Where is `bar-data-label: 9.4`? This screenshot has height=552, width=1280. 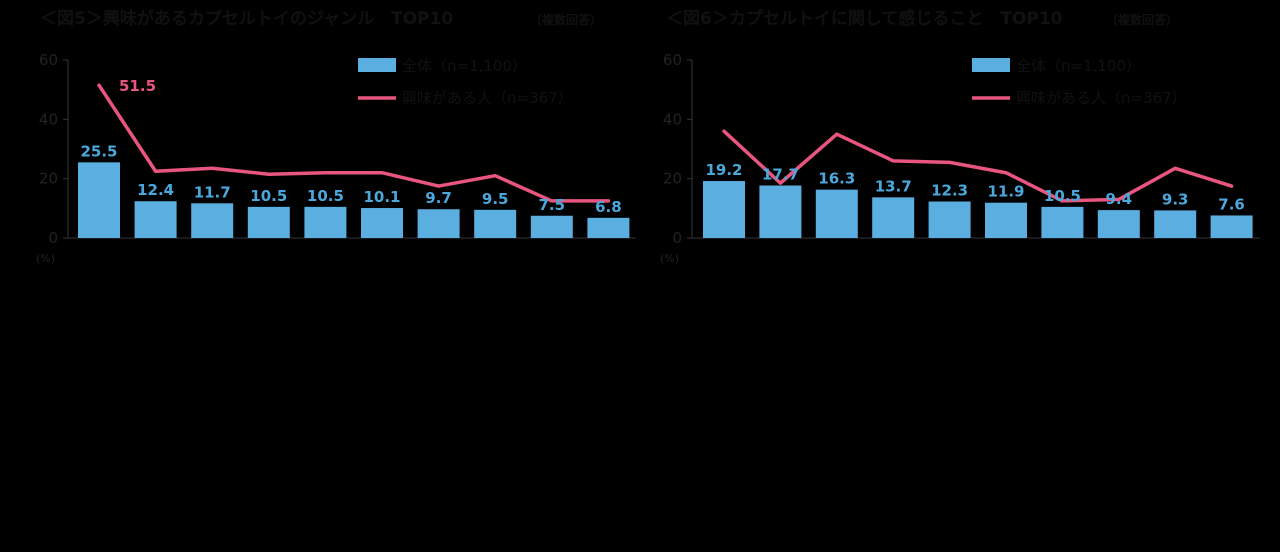 bar-data-label: 9.4 is located at coordinates (1119, 199).